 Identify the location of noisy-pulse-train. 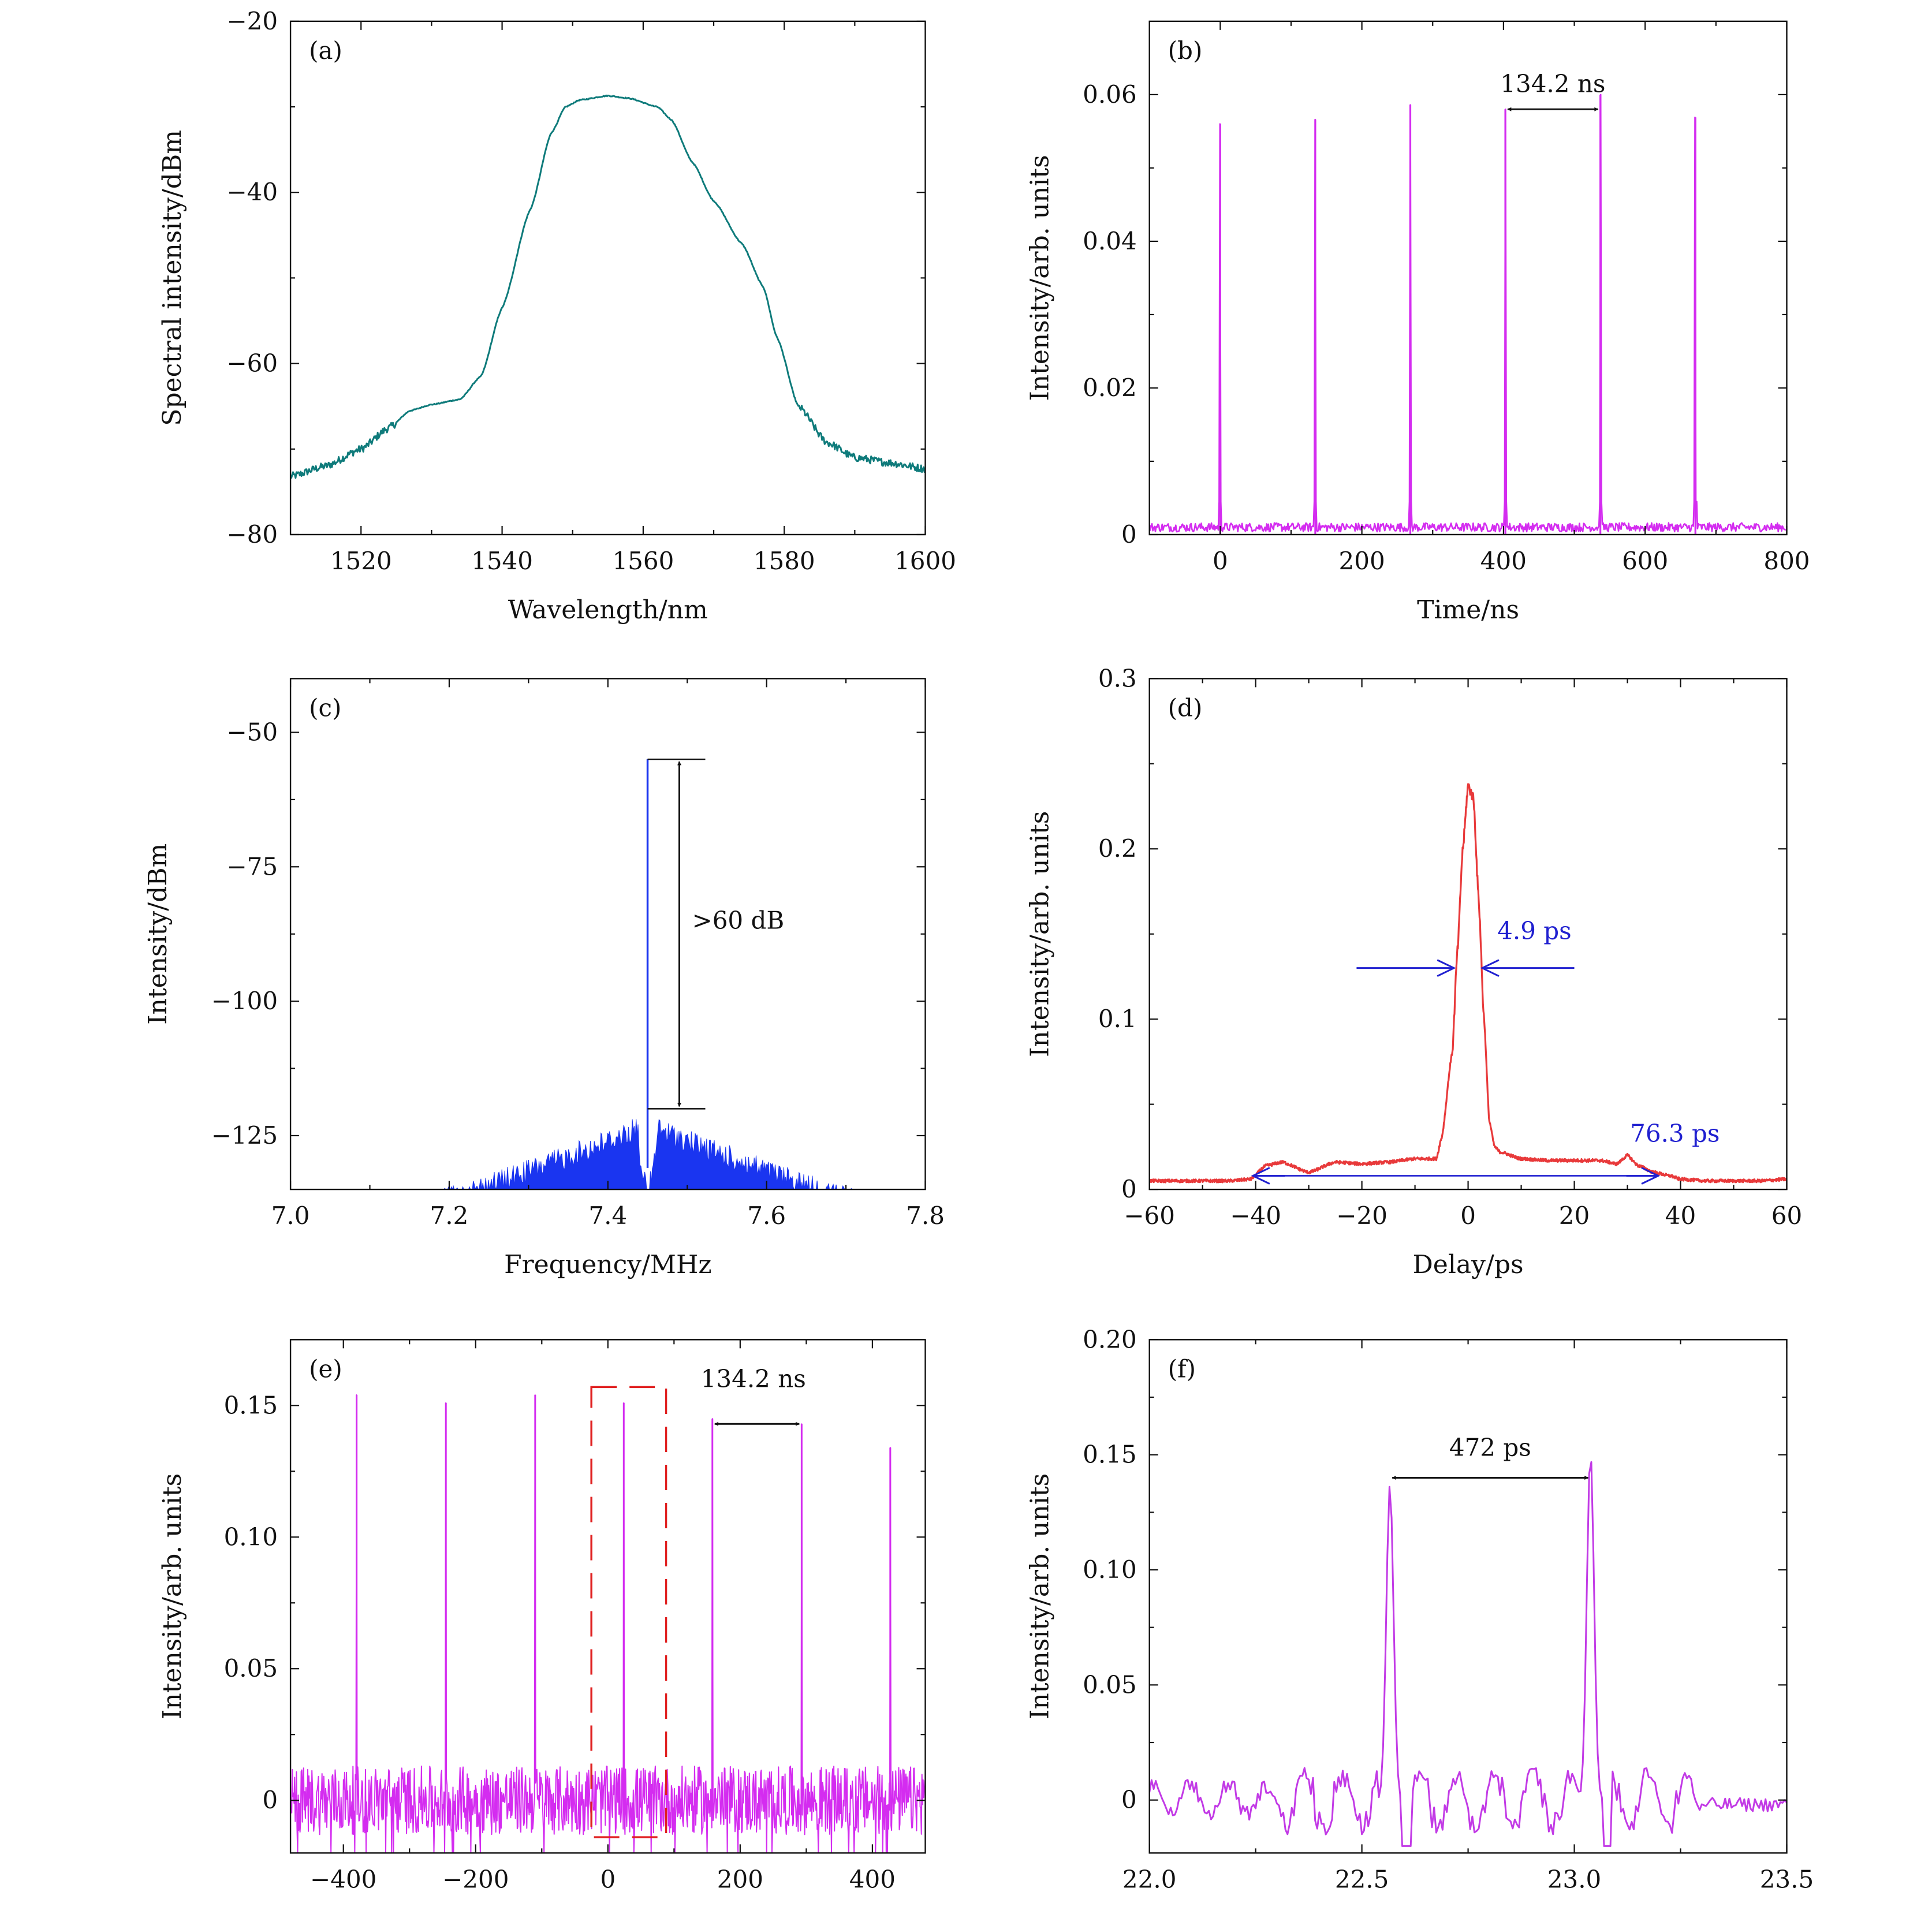
(608, 1623).